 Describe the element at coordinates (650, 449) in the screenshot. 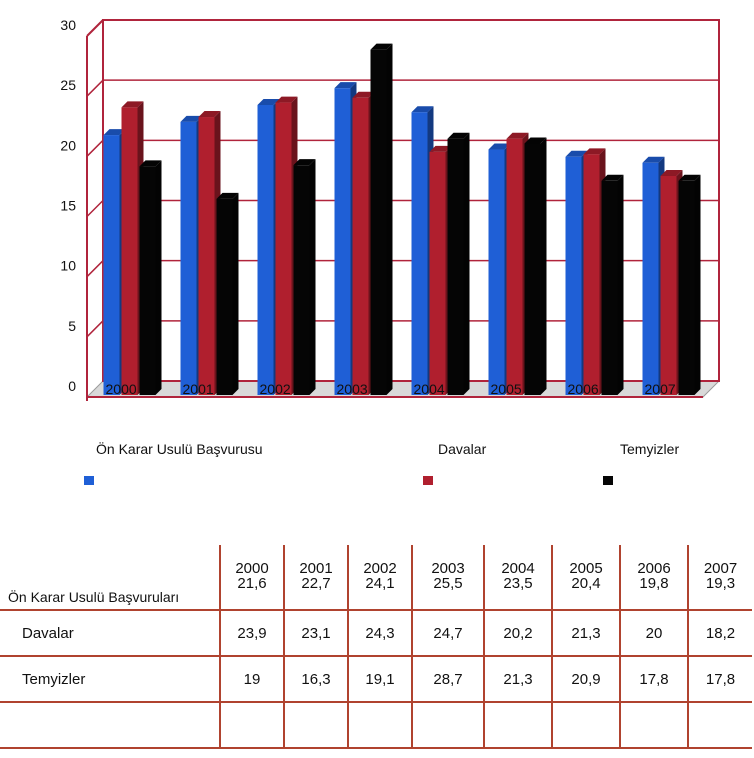

I see `legend-label-2: Temyizler` at that location.